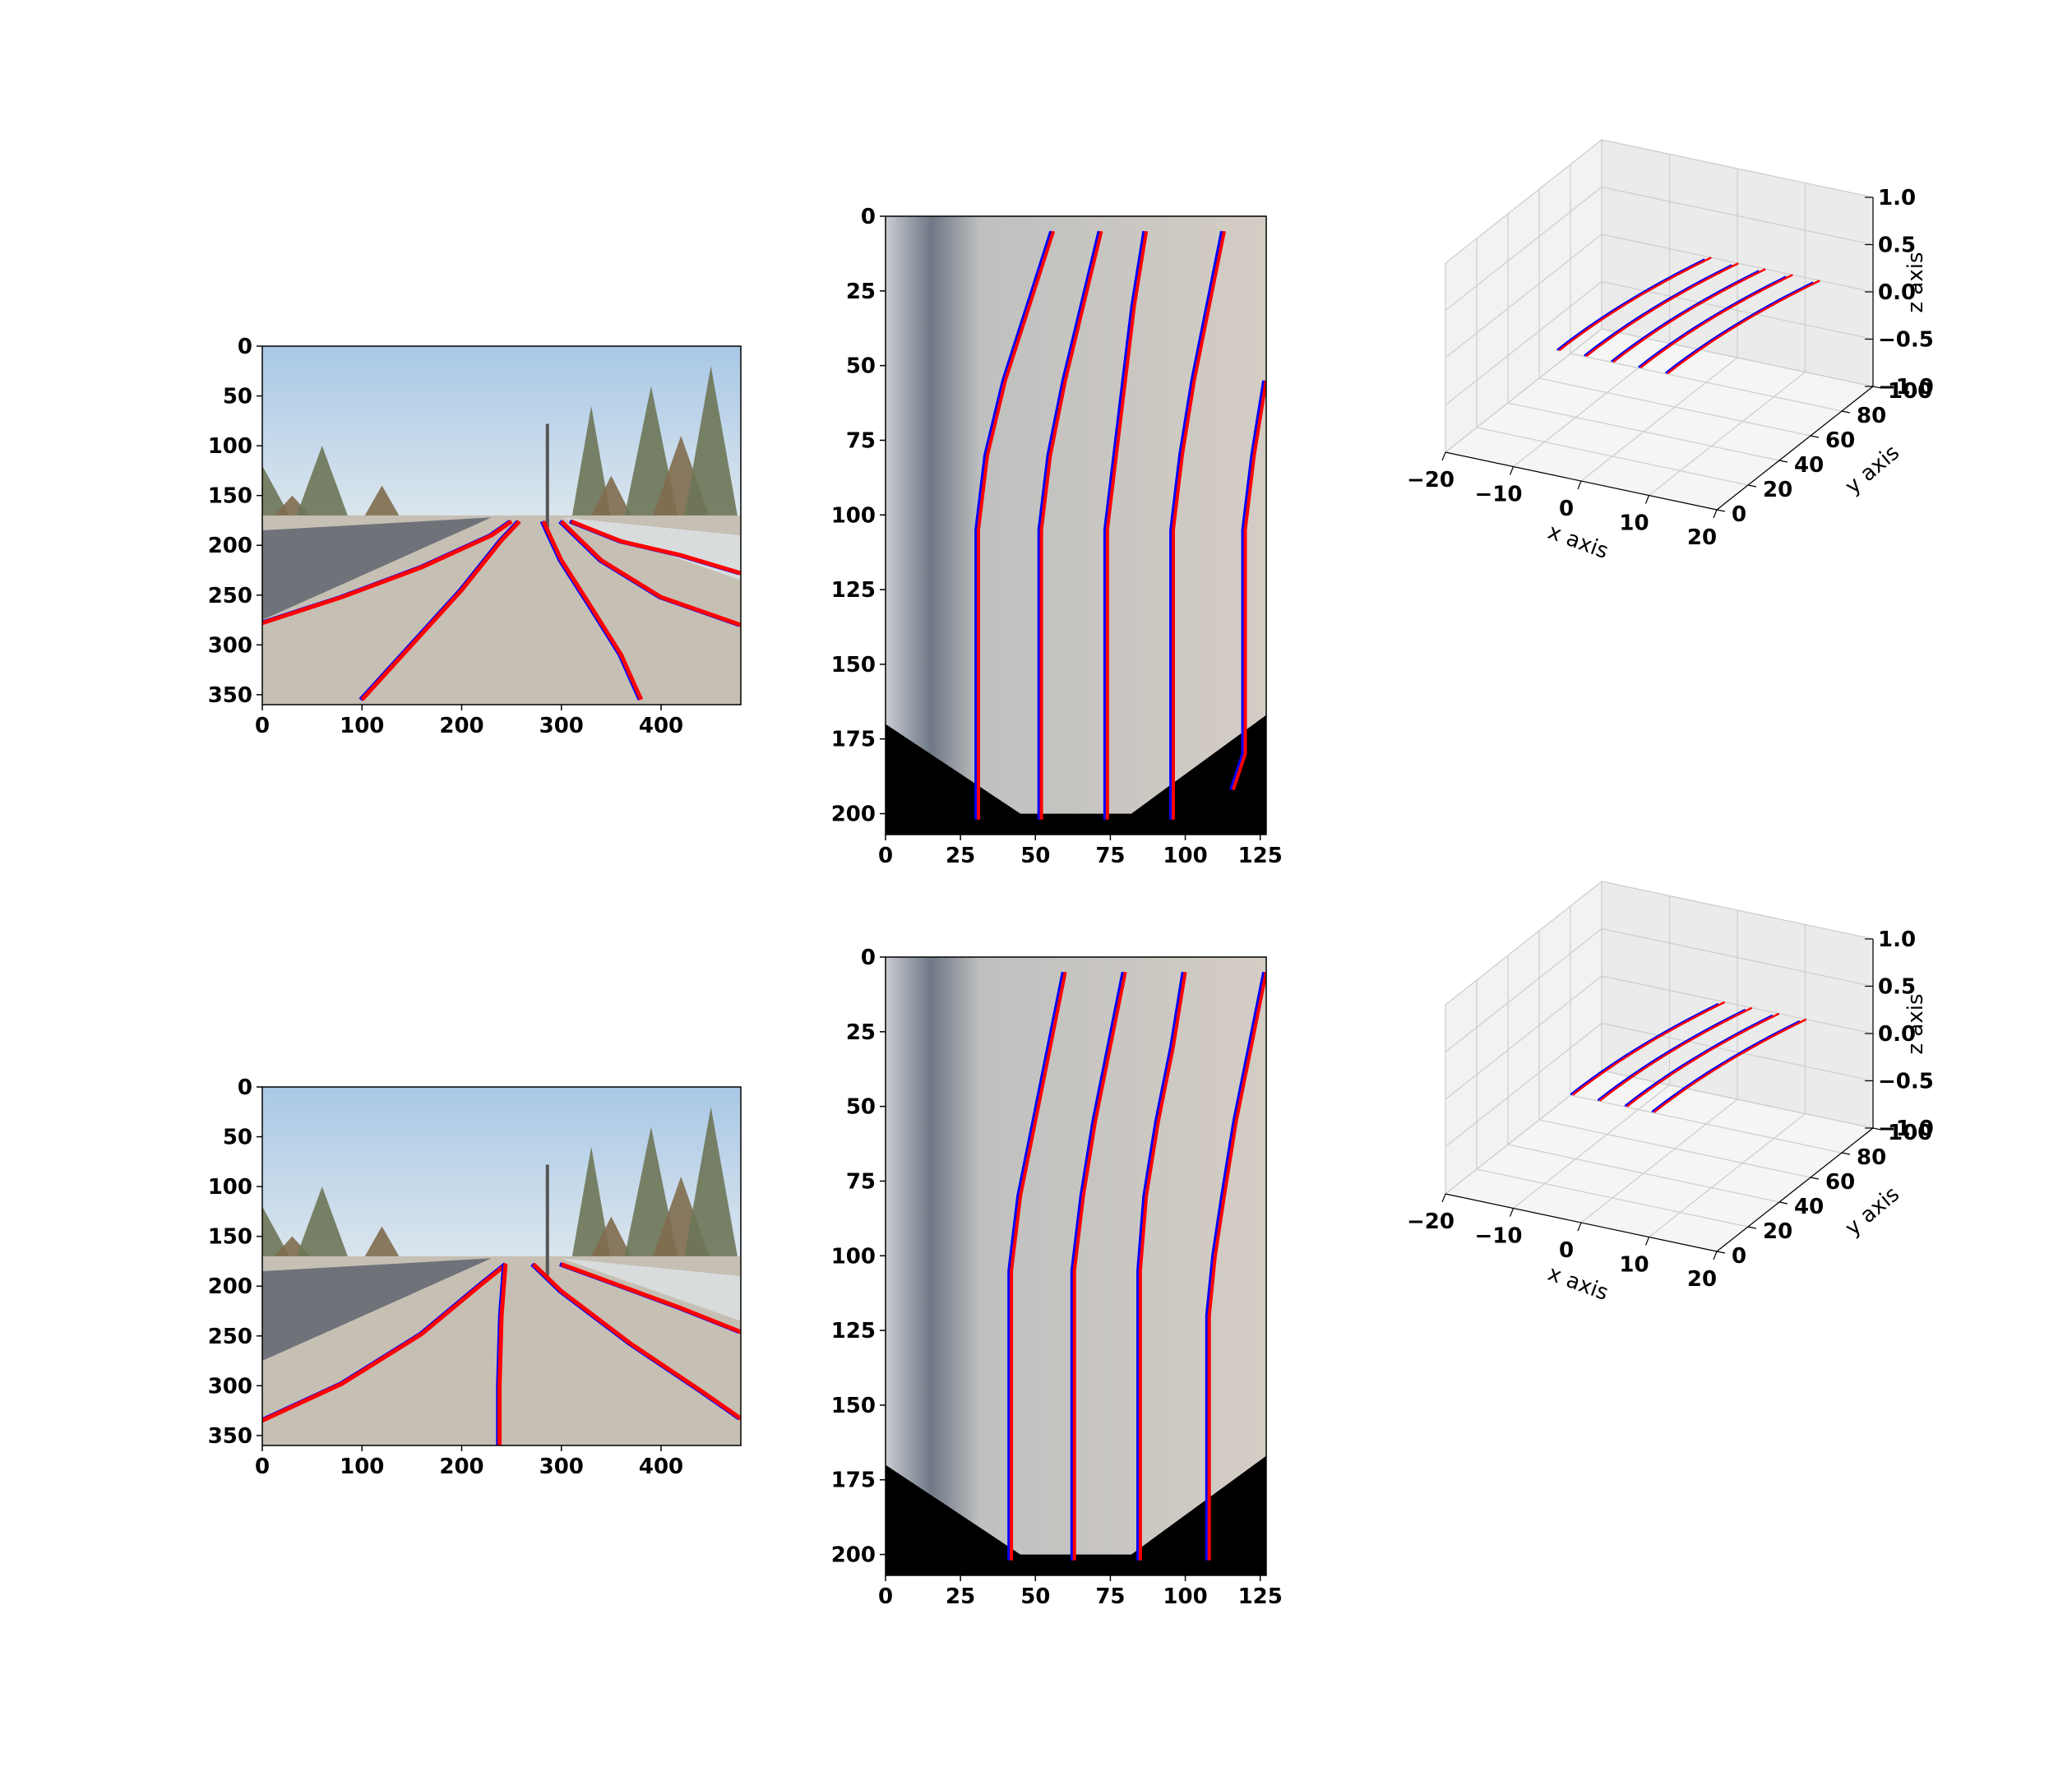 The height and width of the screenshot is (1776, 2072). Describe the element at coordinates (651, 1289) in the screenshot. I see `right-sidewalk` at that location.